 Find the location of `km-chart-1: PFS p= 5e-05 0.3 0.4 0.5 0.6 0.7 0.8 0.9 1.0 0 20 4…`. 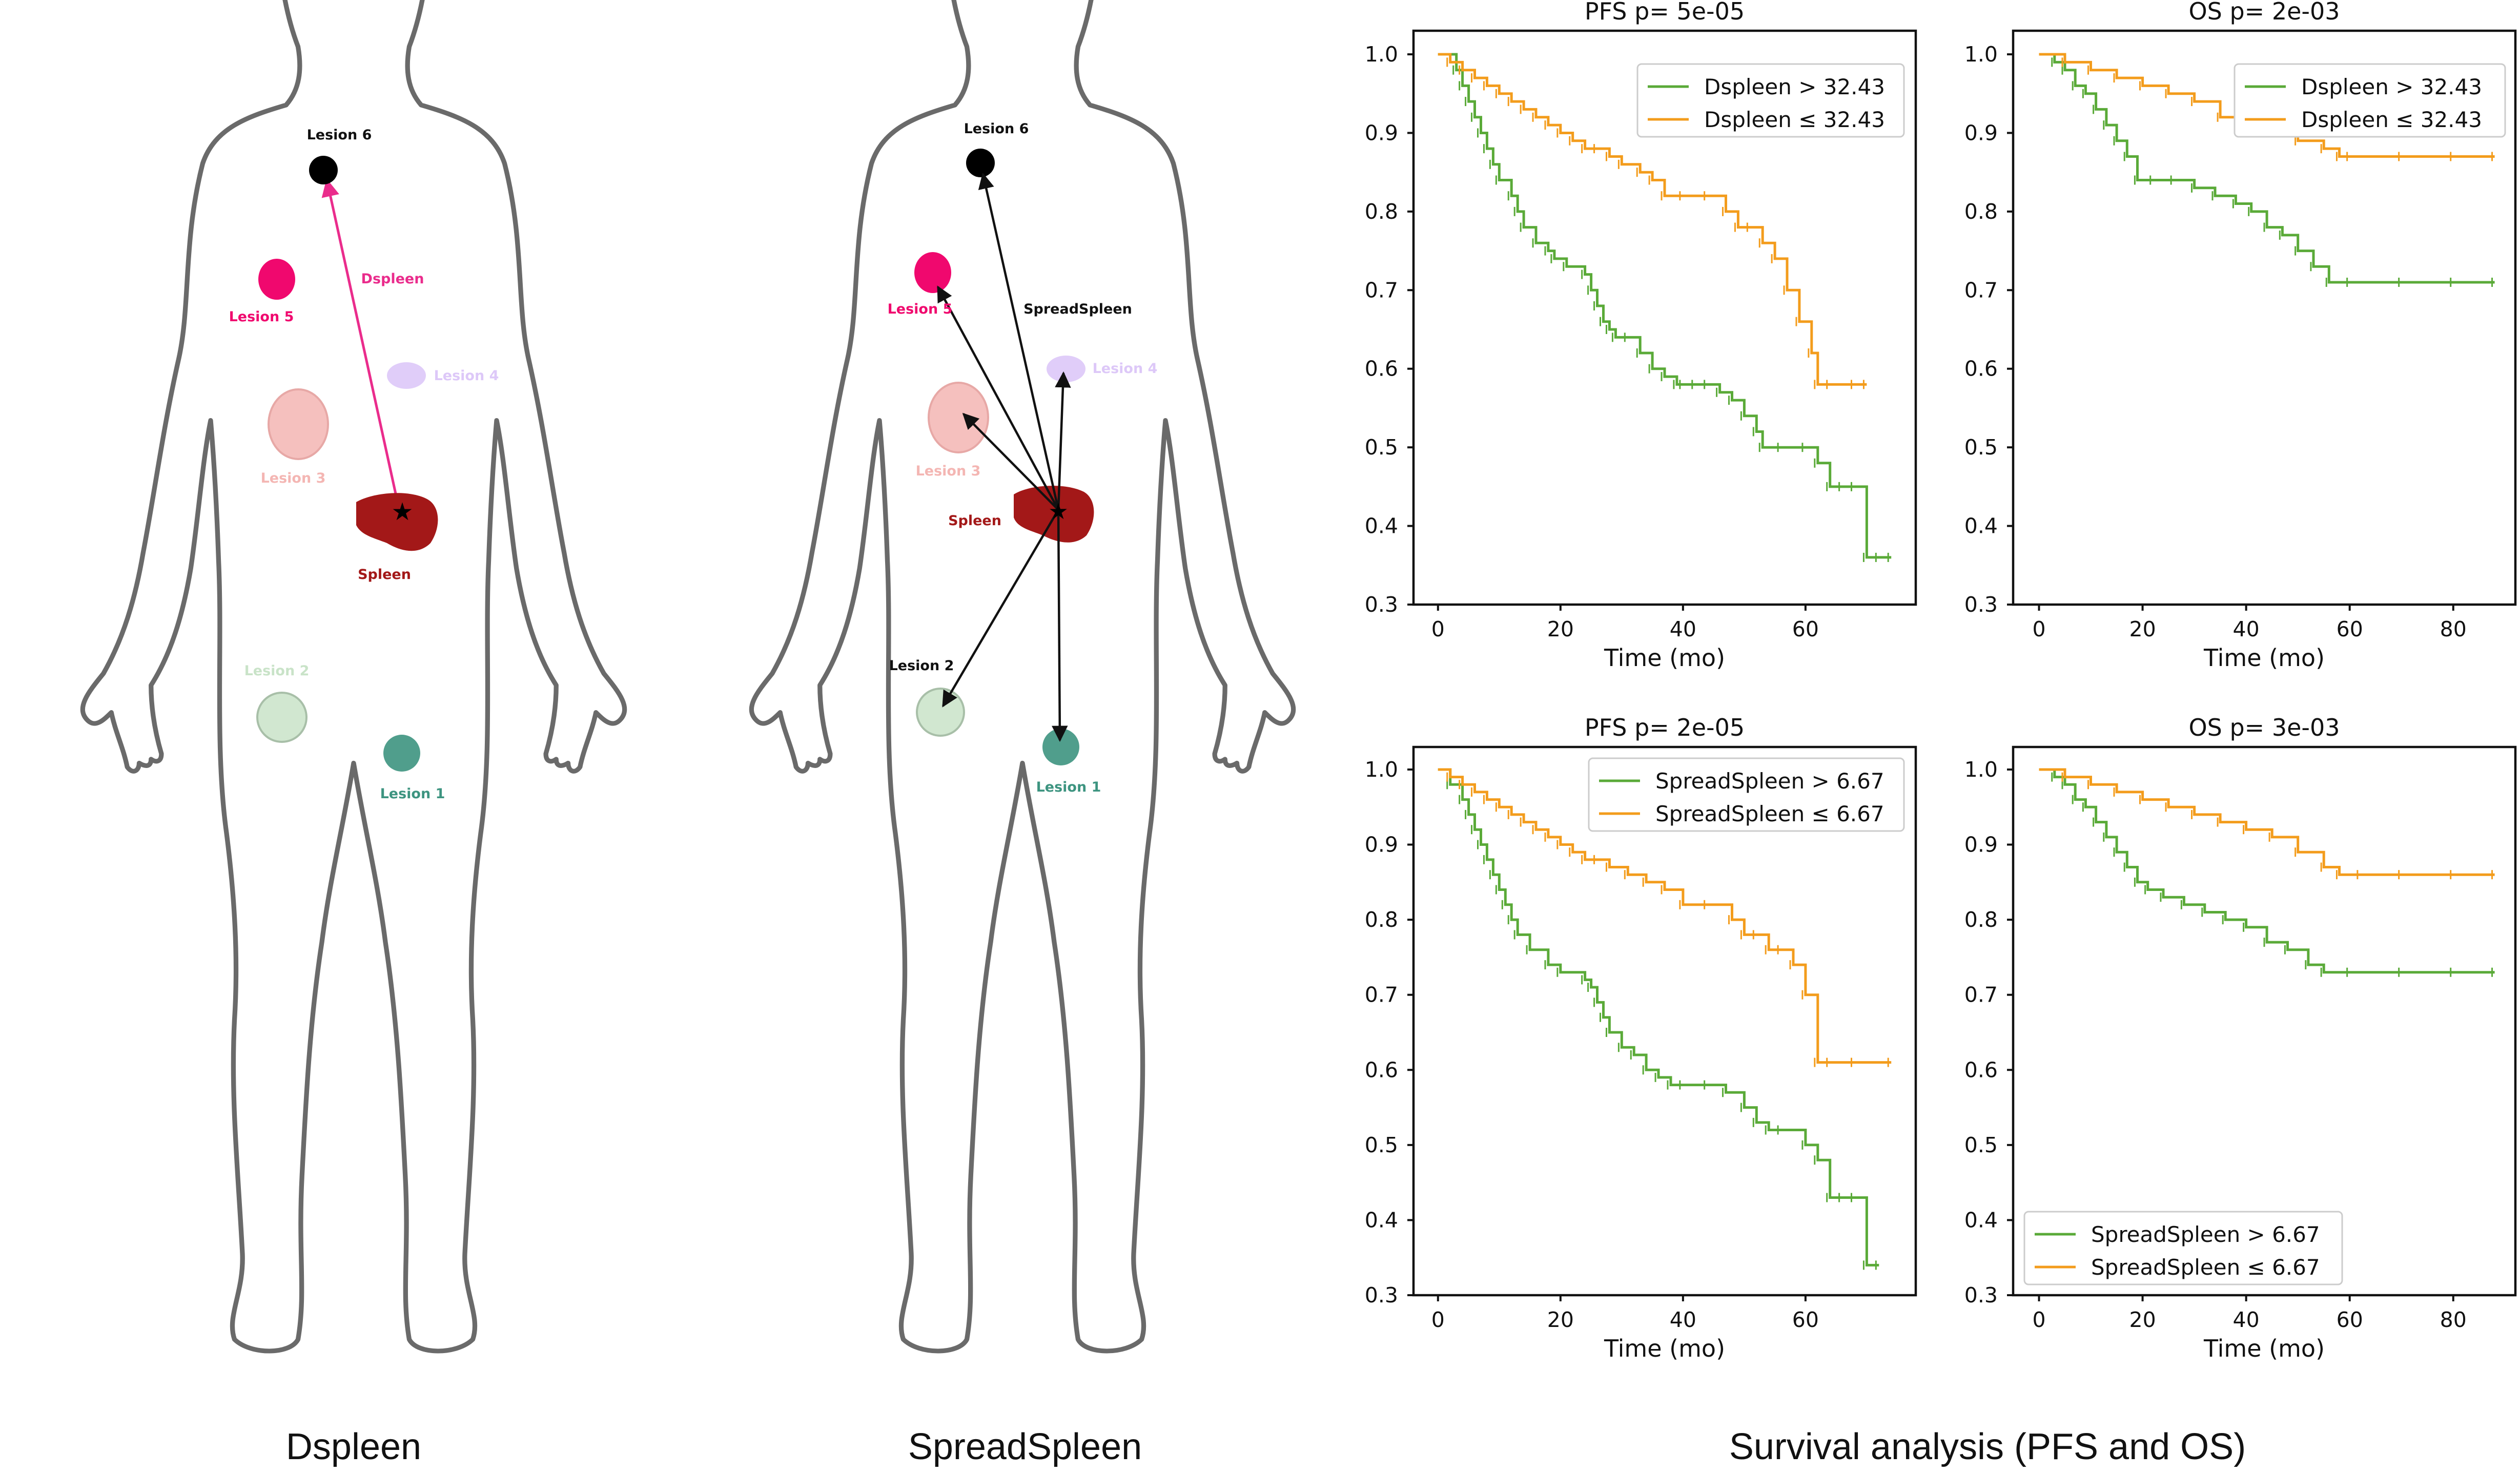

km-chart-1: PFS p= 5e-05 0.3 0.4 0.5 0.6 0.7 0.8 0.9 1.0 0 20 4… is located at coordinates (1641, 336).